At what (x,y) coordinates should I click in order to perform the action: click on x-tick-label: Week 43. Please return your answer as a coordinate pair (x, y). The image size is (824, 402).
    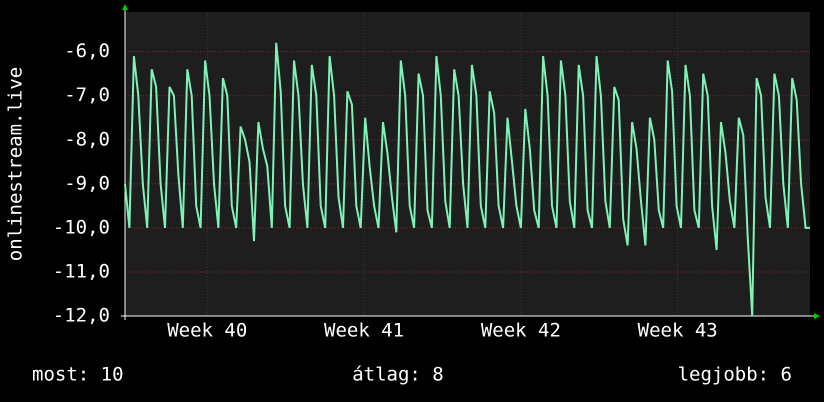
    Looking at the image, I should click on (678, 331).